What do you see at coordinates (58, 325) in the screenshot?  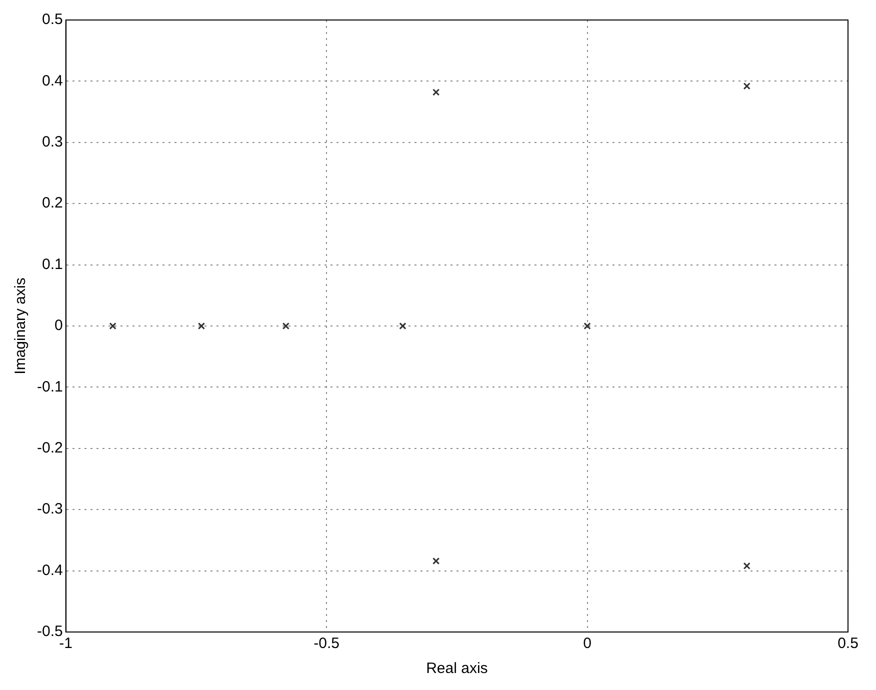 I see `y-tick-label: 0` at bounding box center [58, 325].